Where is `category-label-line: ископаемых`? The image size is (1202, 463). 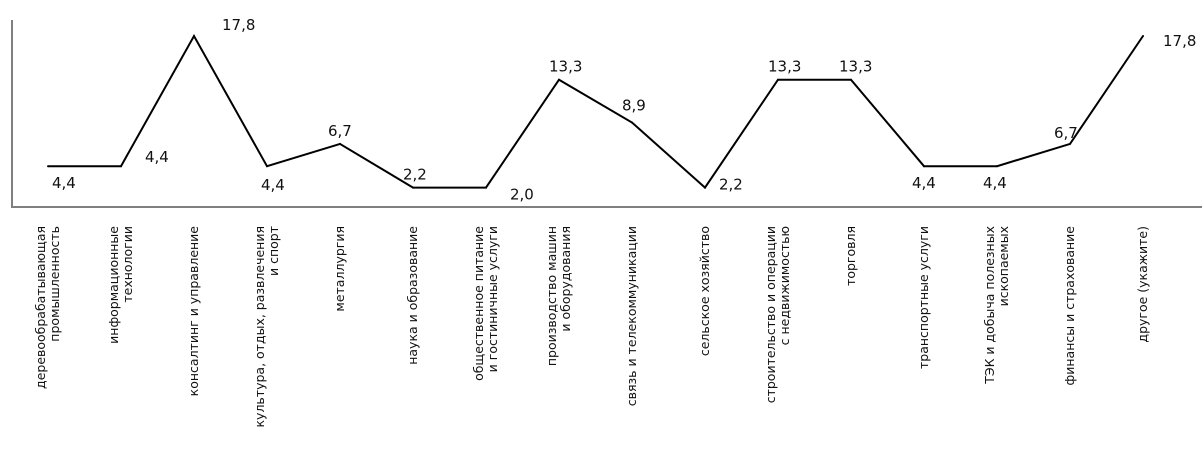 category-label-line: ископаемых is located at coordinates (1003, 266).